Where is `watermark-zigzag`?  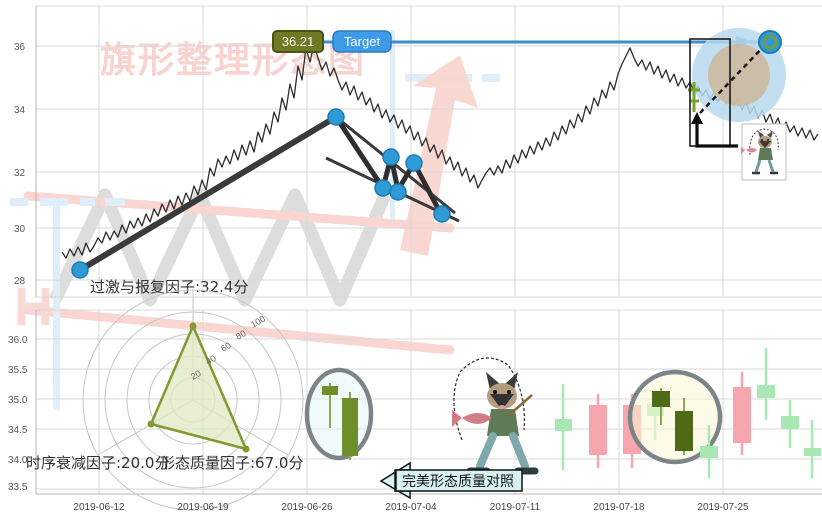
watermark-zigzag is located at coordinates (220, 247).